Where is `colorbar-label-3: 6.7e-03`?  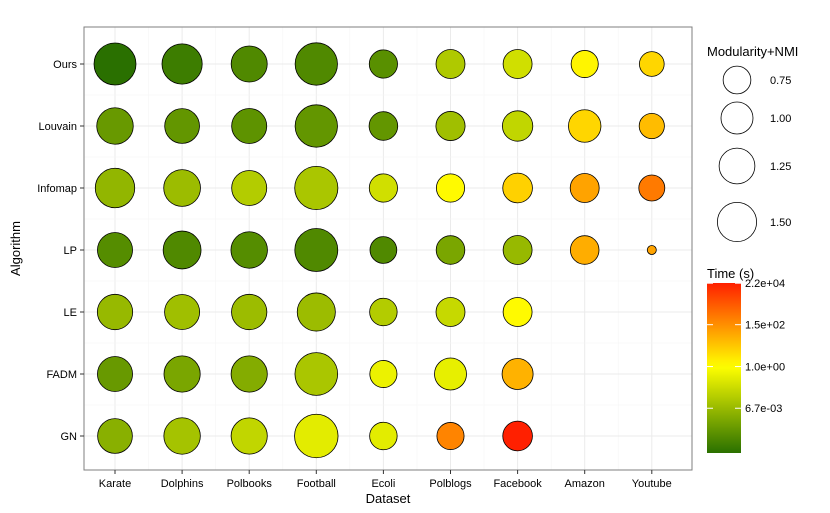 colorbar-label-3: 6.7e-03 is located at coordinates (763, 409).